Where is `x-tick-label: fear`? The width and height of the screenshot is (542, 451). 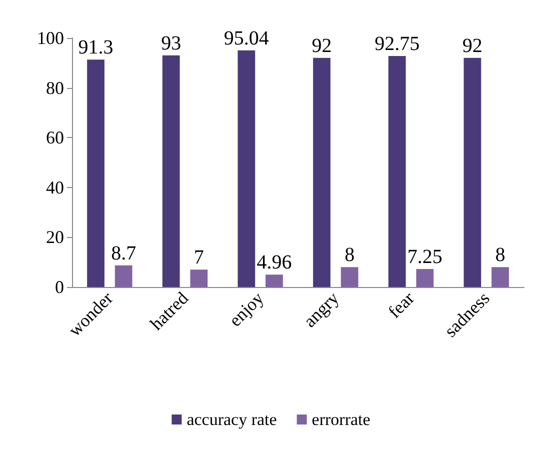
x-tick-label: fear is located at coordinates (401, 305).